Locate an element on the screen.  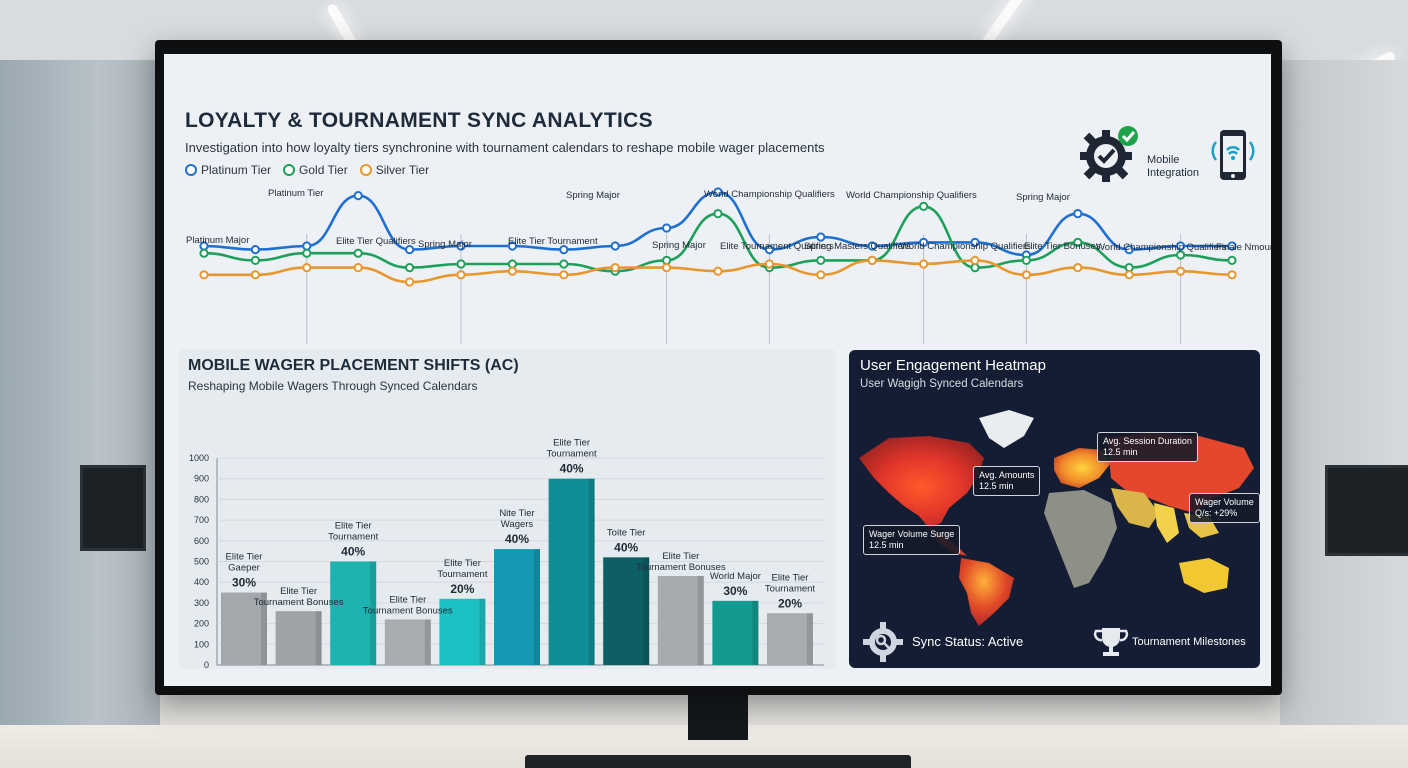
chart-annotation: Spring Major is located at coordinates (593, 195).